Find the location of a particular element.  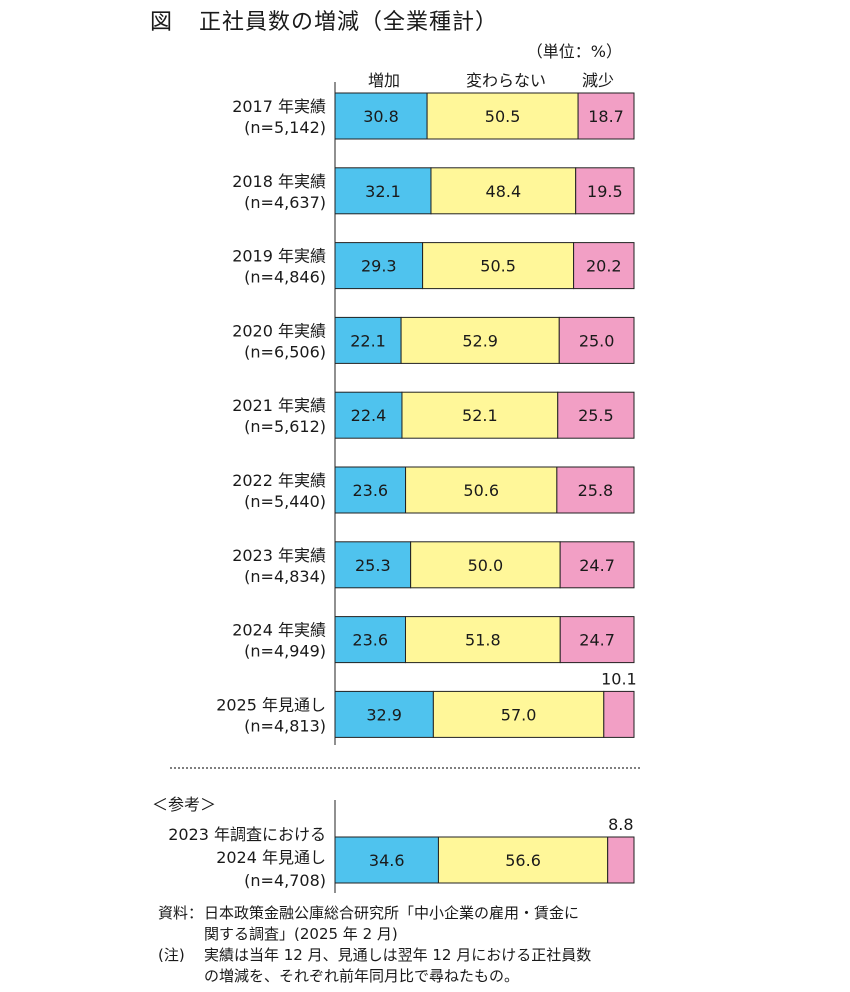

bar-value-label-6-0: 25.3 is located at coordinates (373, 565).